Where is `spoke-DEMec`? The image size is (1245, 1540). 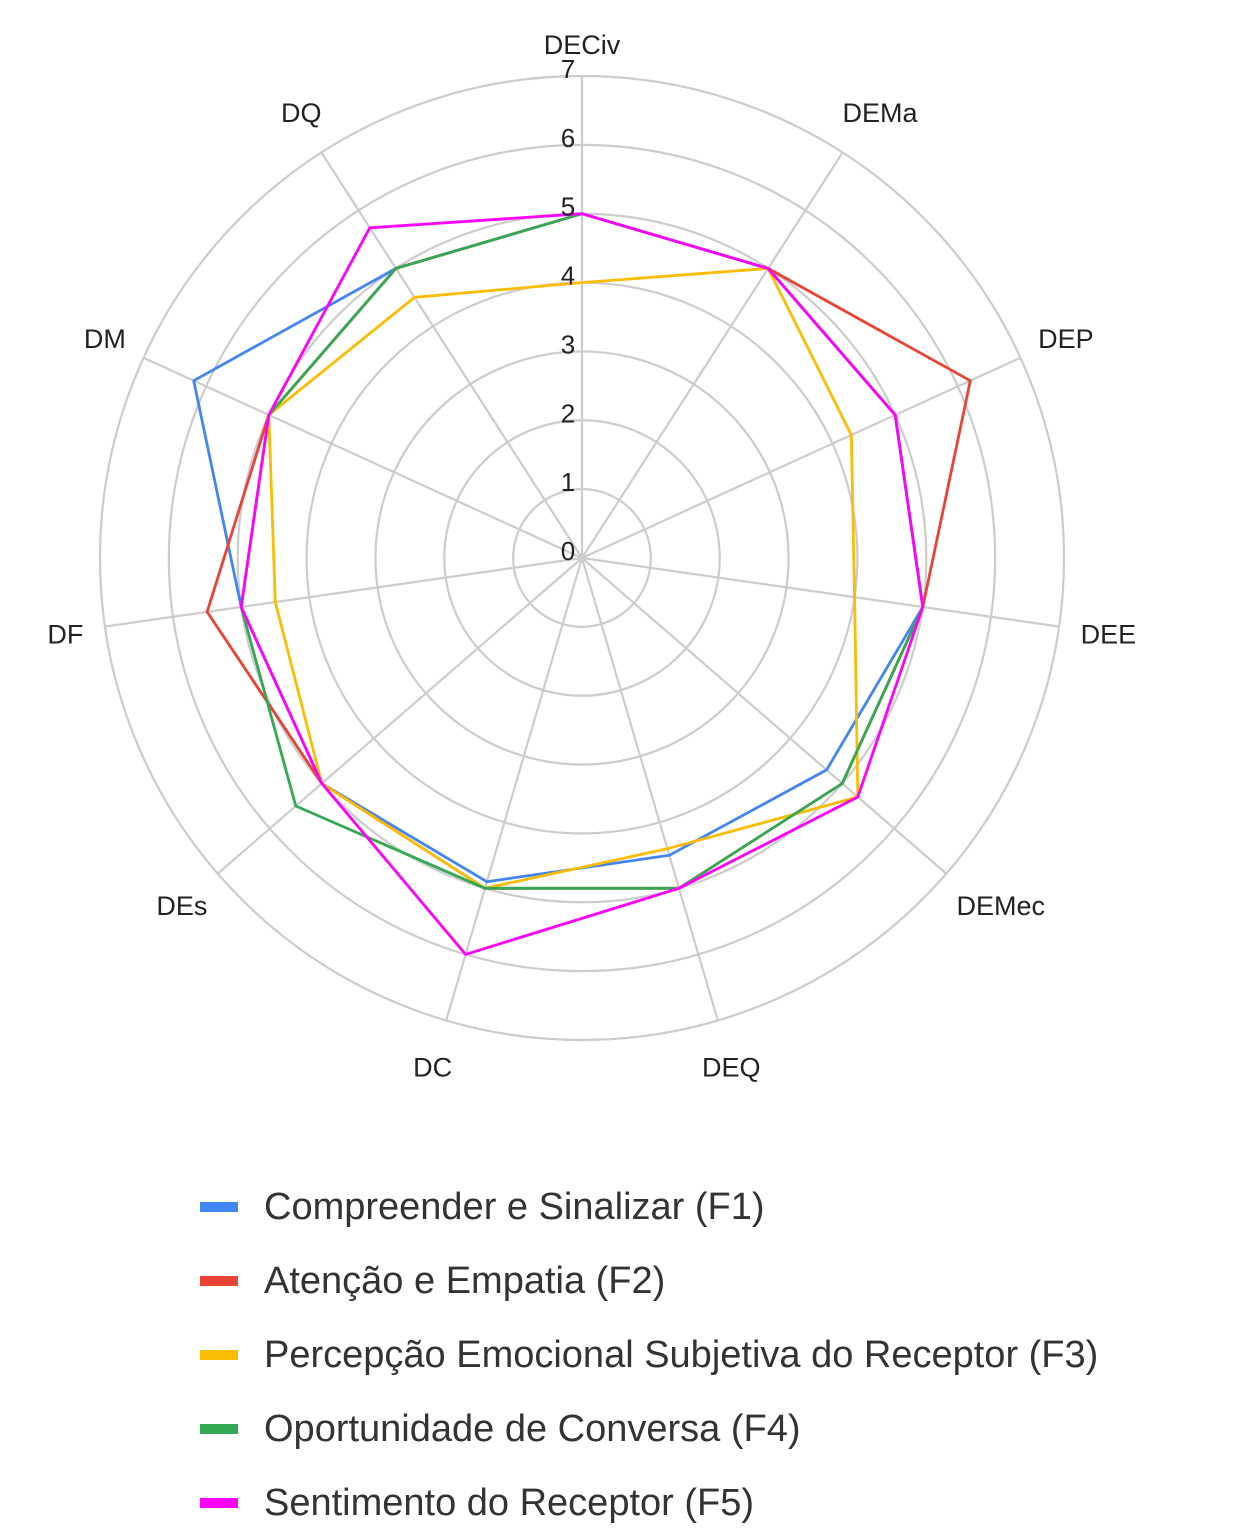
spoke-DEMec is located at coordinates (764, 716).